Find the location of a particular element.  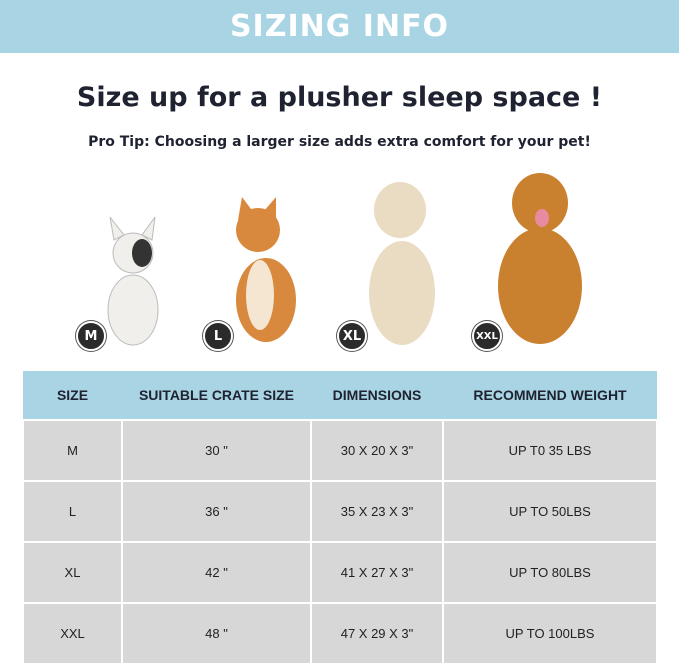

cell-crate: 42 " is located at coordinates (216, 572).